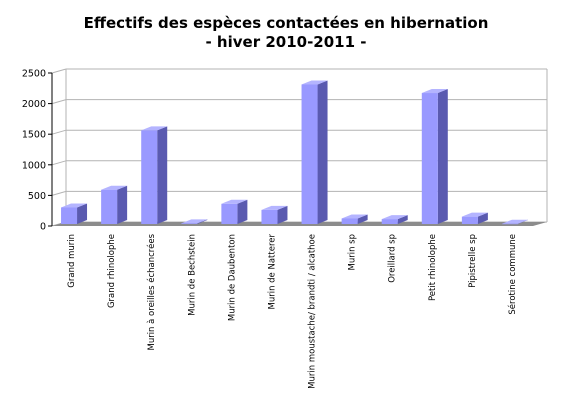 Image resolution: width=572 pixels, height=404 pixels. I want to click on chart-title-line-2: - hiver 2010-2011 -, so click(285, 42).